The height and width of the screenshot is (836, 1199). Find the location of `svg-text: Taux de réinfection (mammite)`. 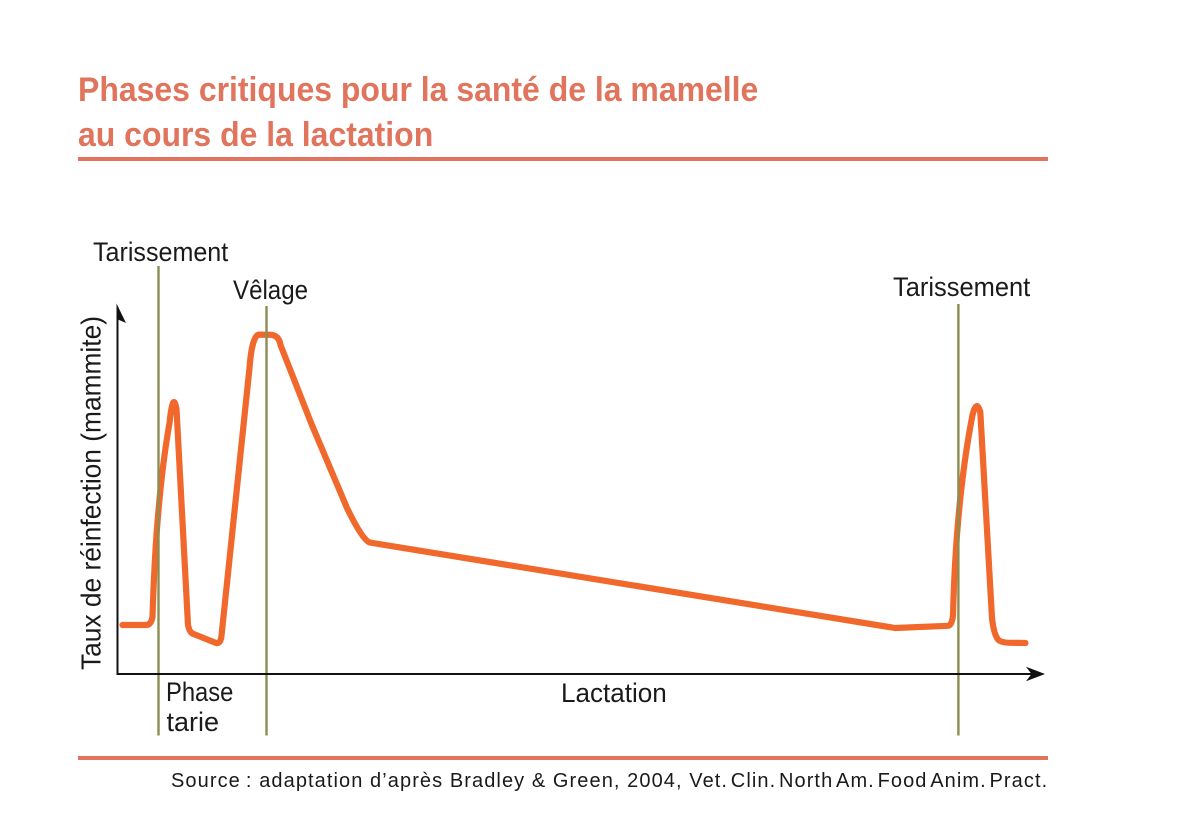

svg-text: Taux de réinfection (mammite) is located at coordinates (91, 493).